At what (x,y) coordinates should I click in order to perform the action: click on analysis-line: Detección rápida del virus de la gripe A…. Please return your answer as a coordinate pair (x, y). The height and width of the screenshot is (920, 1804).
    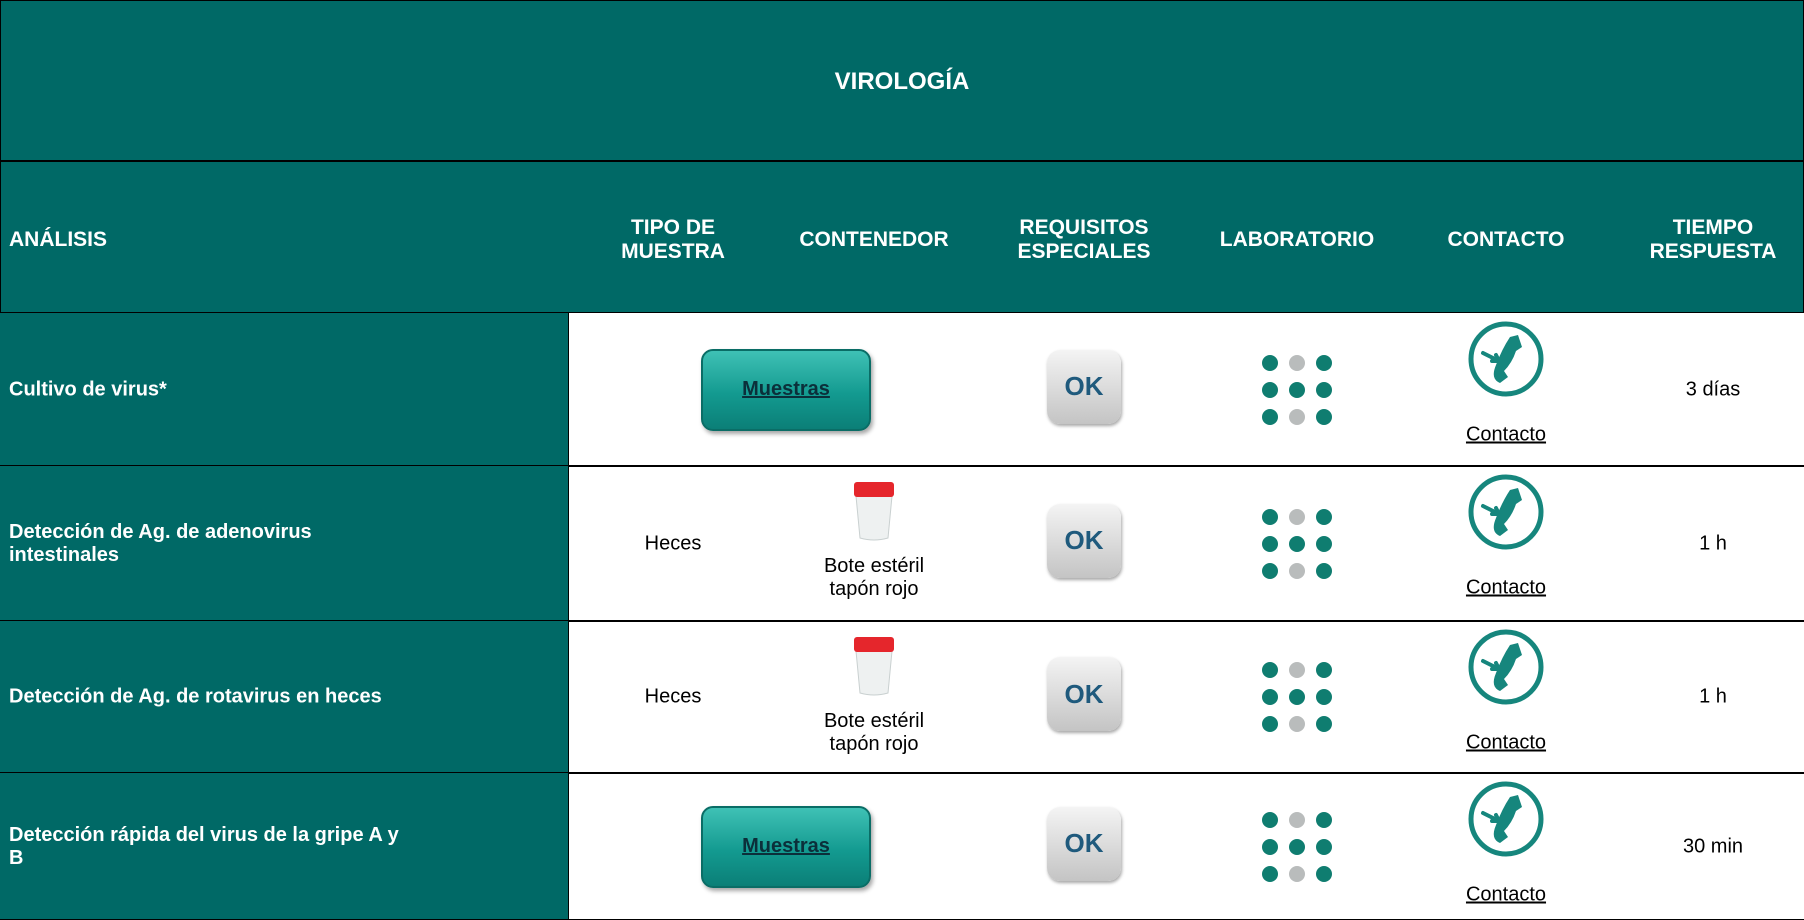
    Looking at the image, I should click on (204, 834).